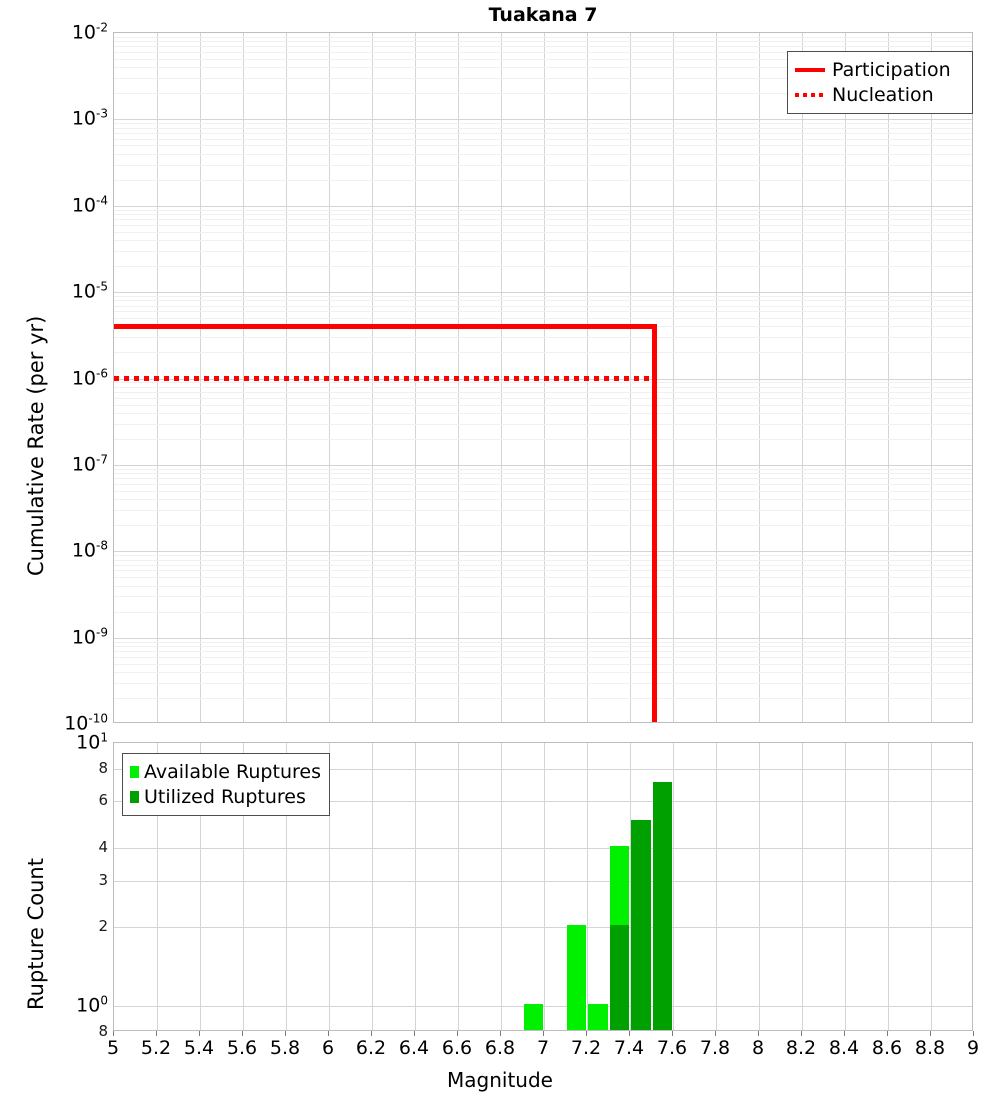 This screenshot has width=1000, height=1100. I want to click on x-tick-label: 6.6, so click(457, 1048).